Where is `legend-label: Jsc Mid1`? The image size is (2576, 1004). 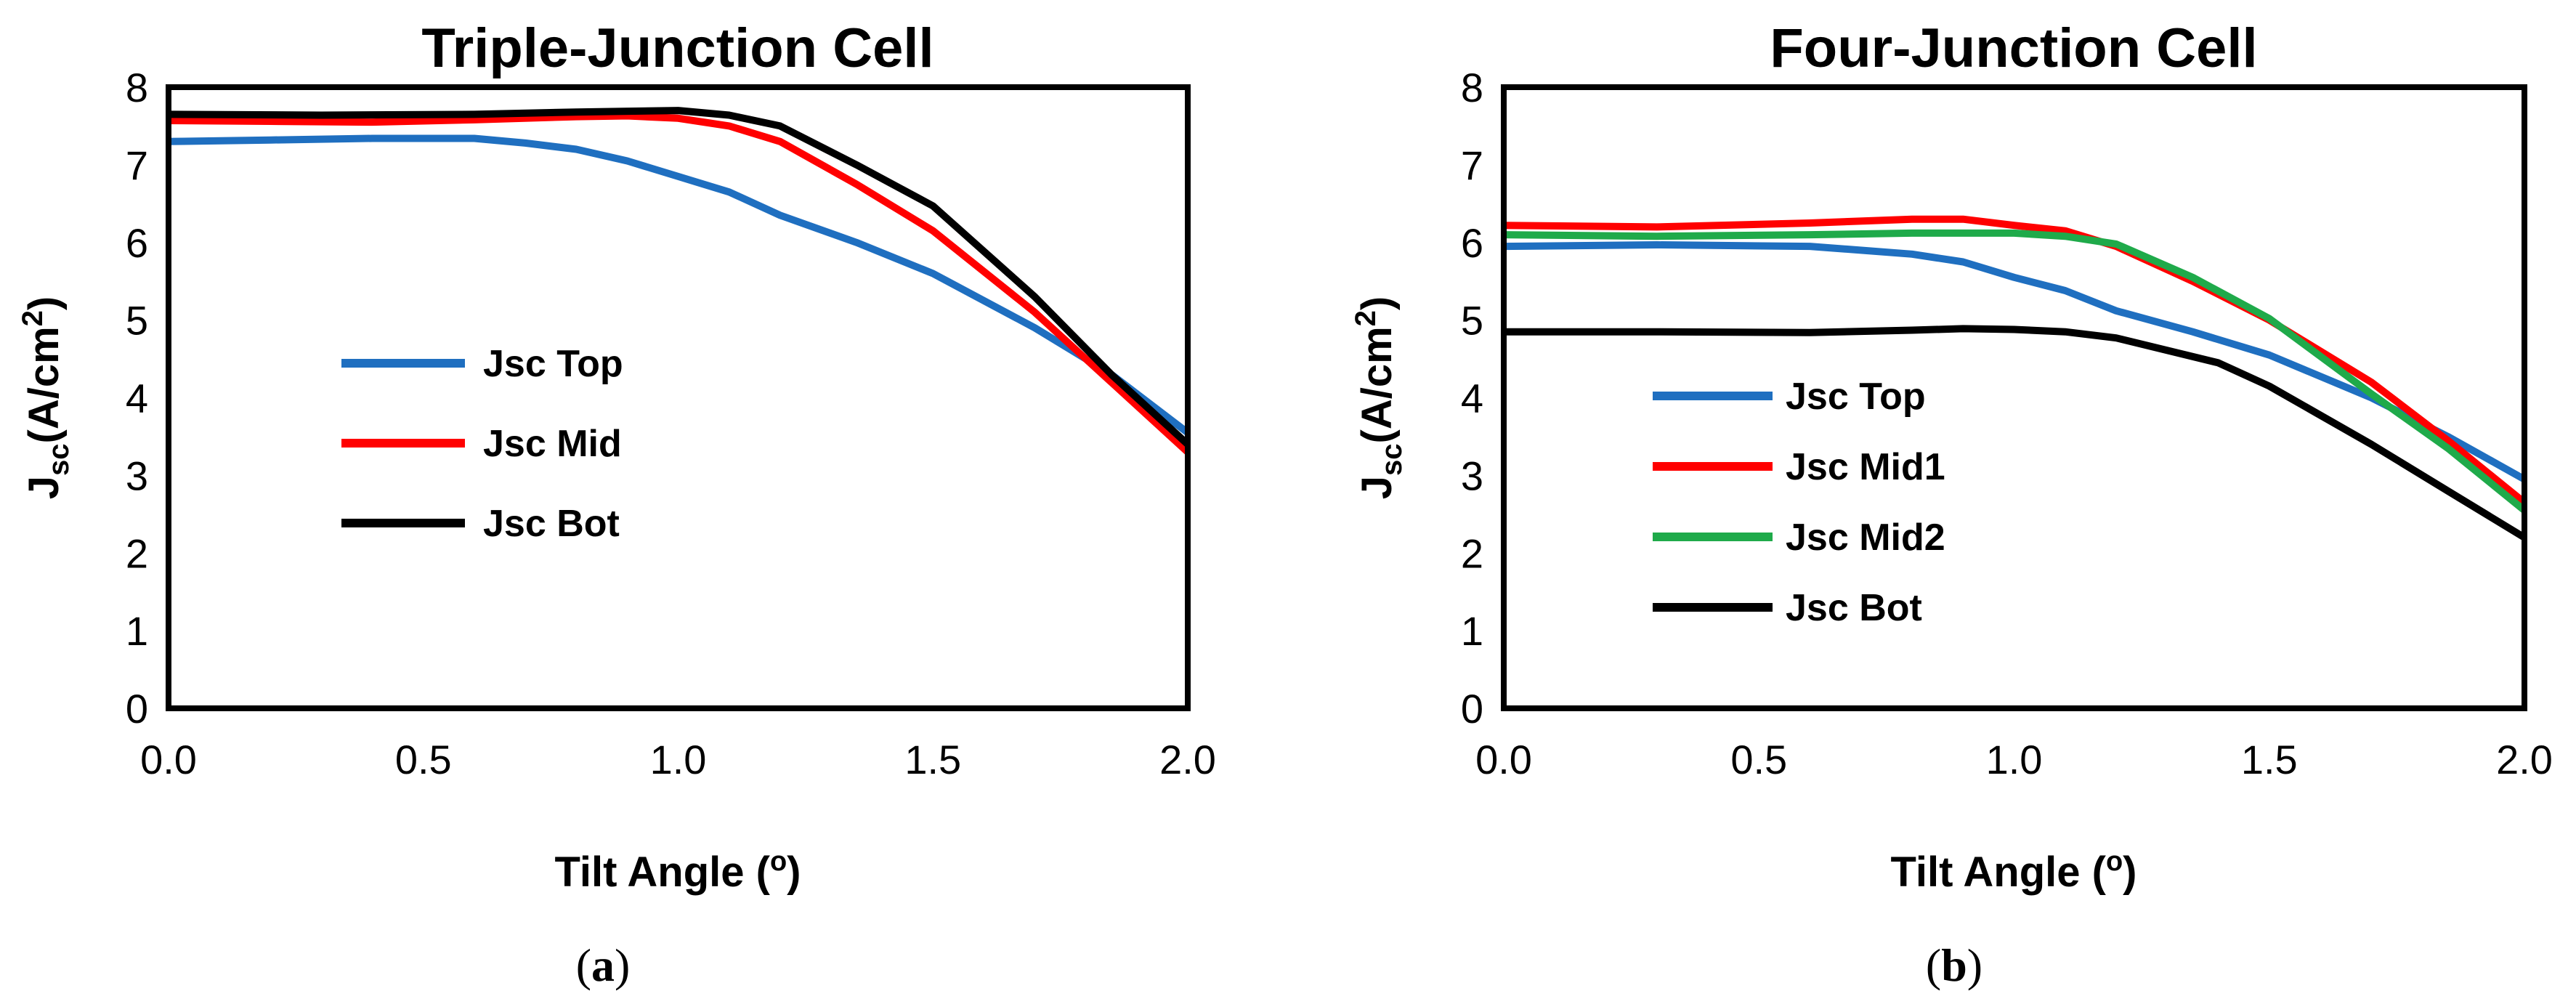 legend-label: Jsc Mid1 is located at coordinates (1865, 467).